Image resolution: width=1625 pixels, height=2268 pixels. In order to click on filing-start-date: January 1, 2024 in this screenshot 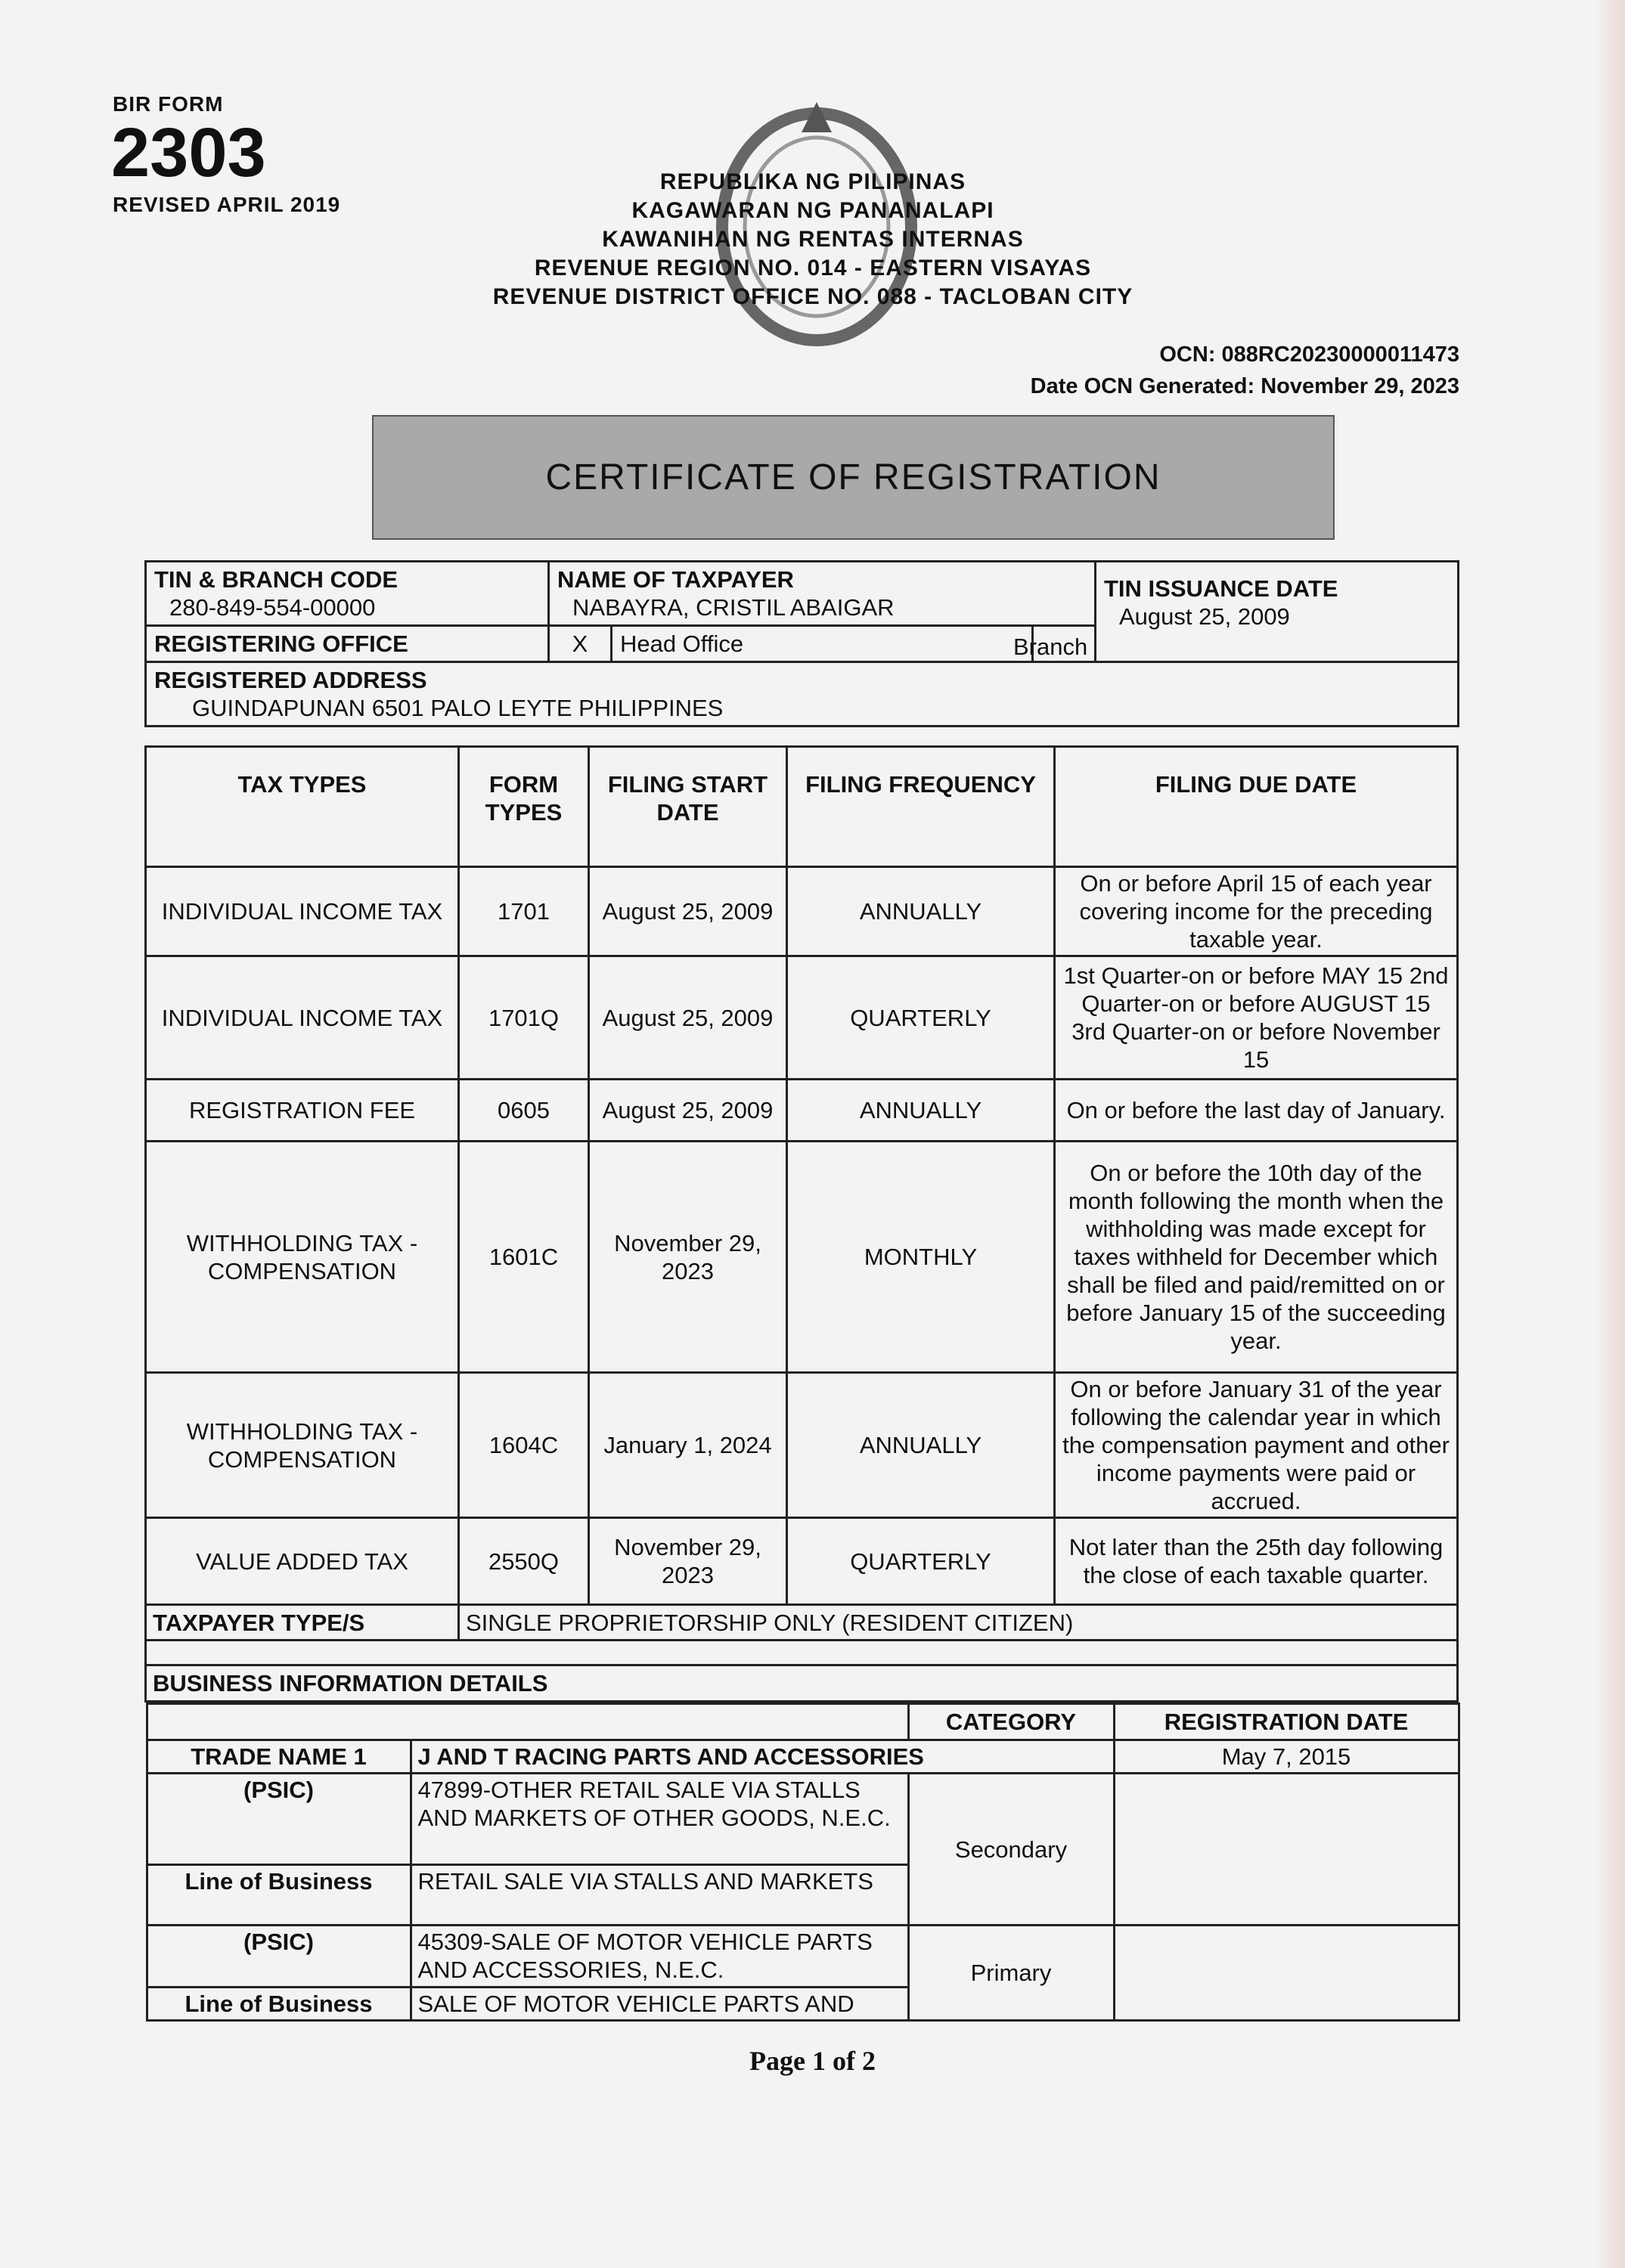, I will do `click(688, 1445)`.